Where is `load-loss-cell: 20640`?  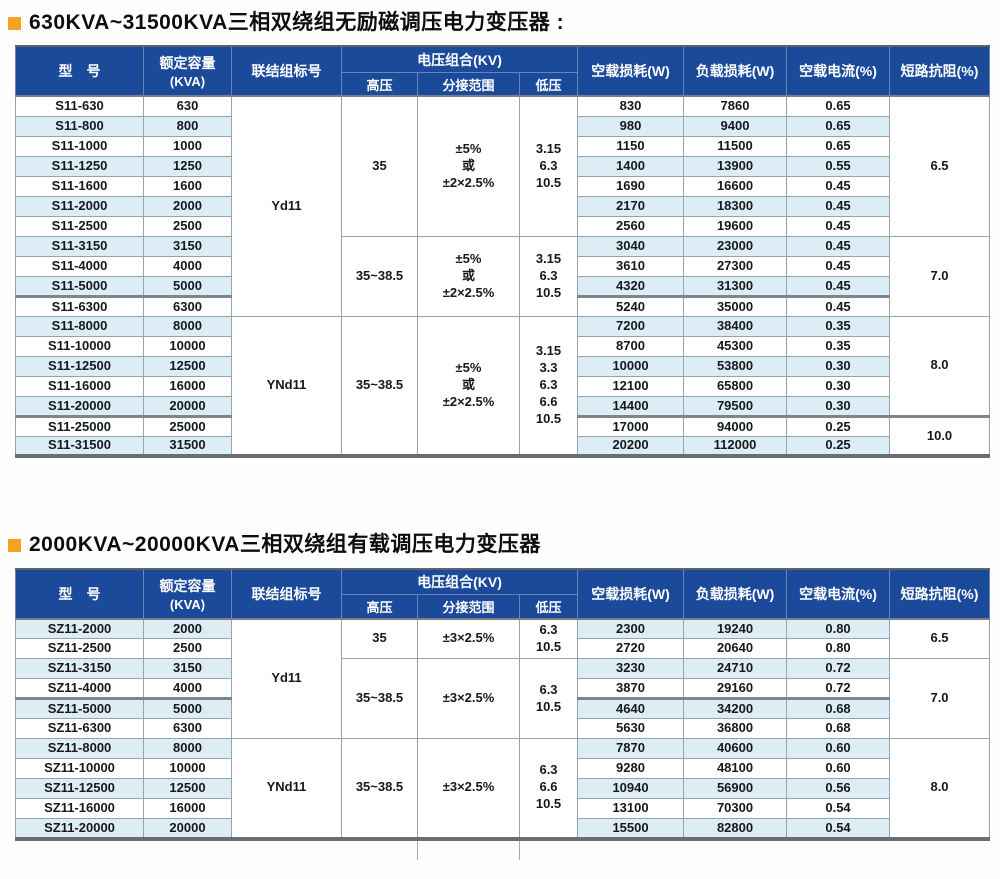 load-loss-cell: 20640 is located at coordinates (735, 648).